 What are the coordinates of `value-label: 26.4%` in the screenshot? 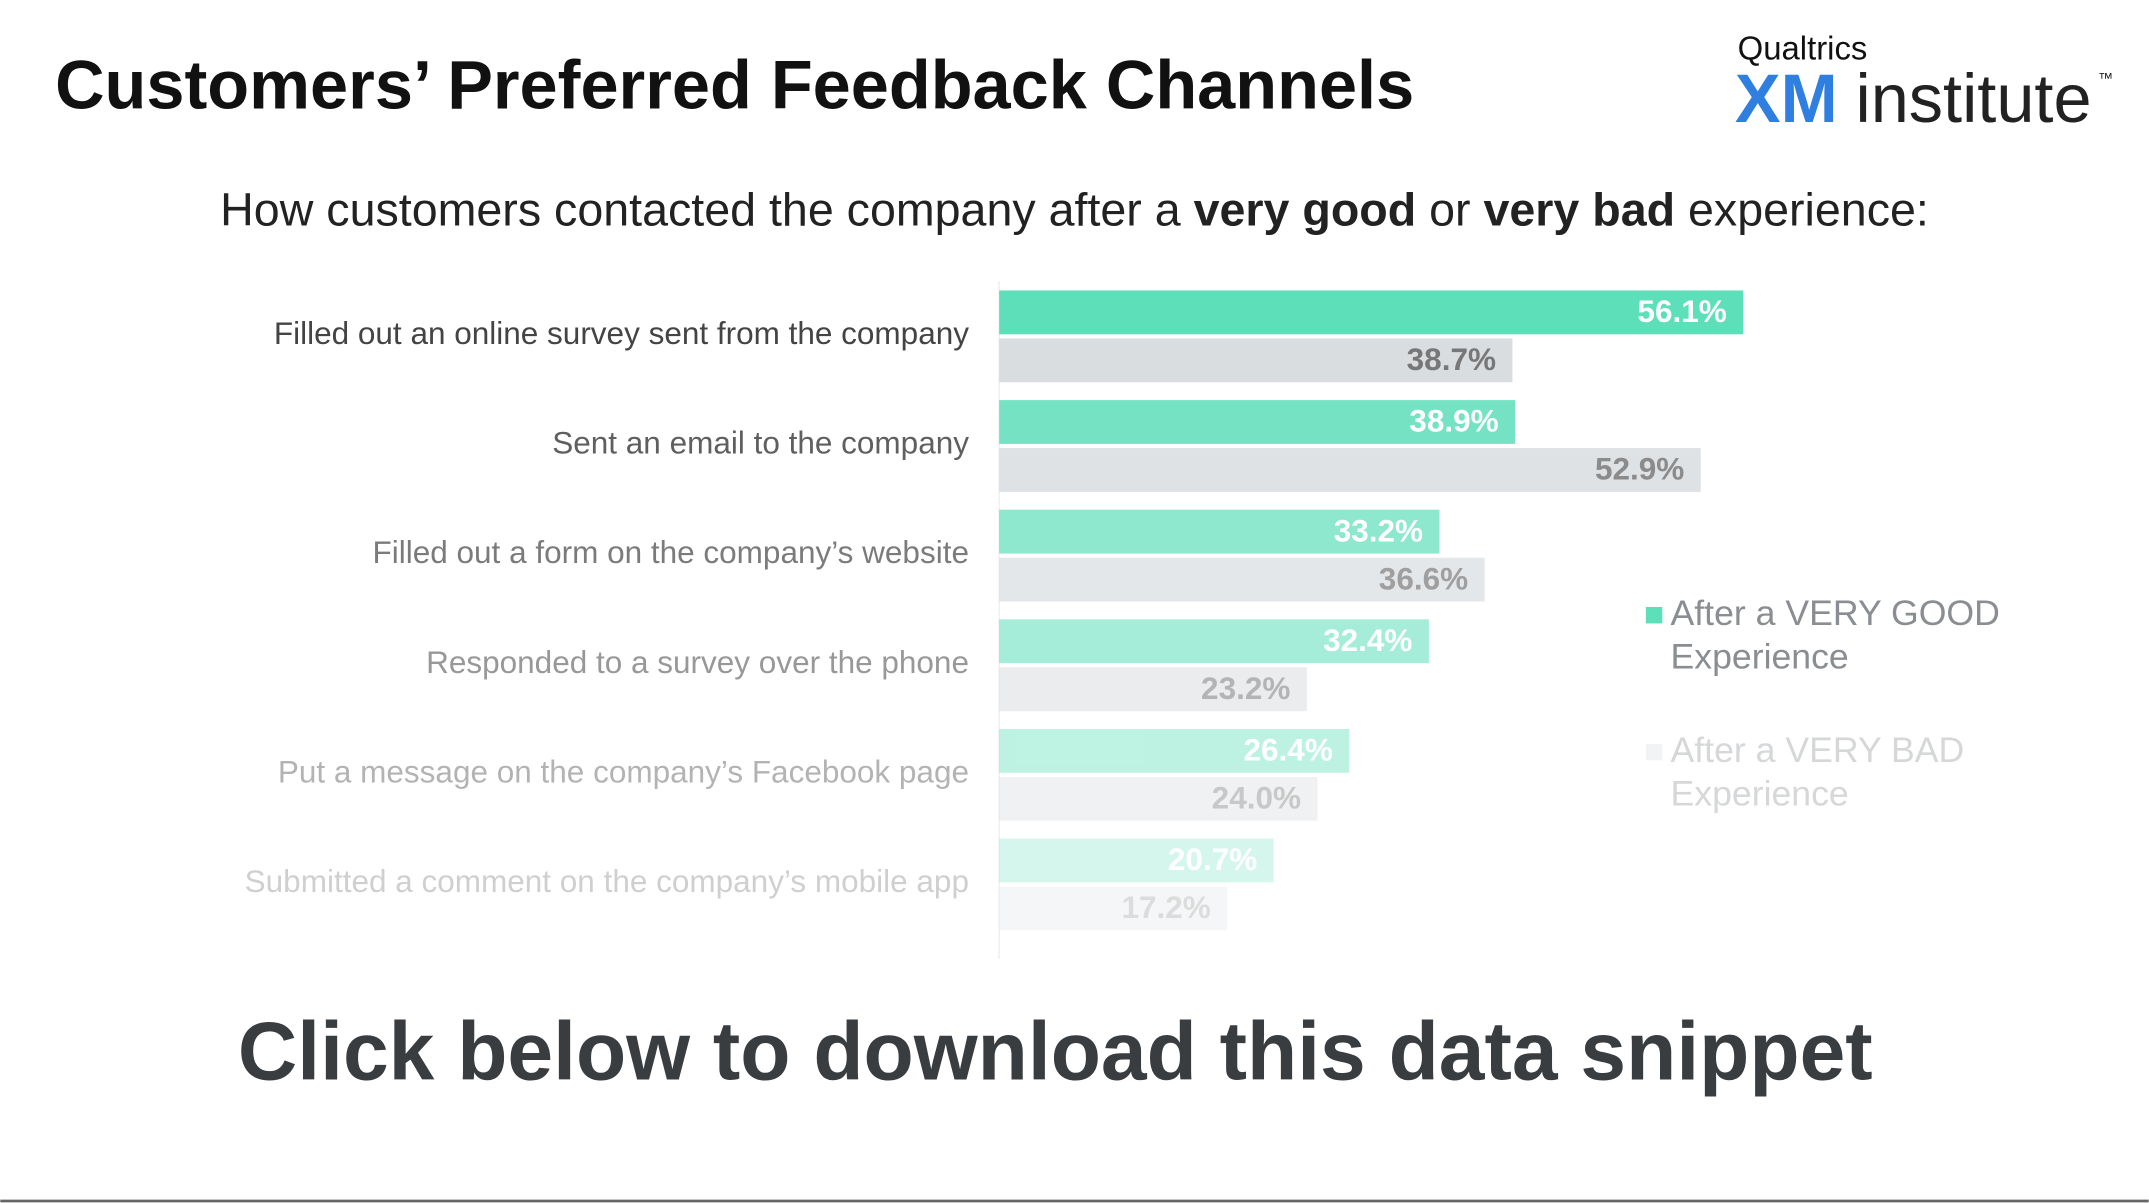 It's located at (1288, 750).